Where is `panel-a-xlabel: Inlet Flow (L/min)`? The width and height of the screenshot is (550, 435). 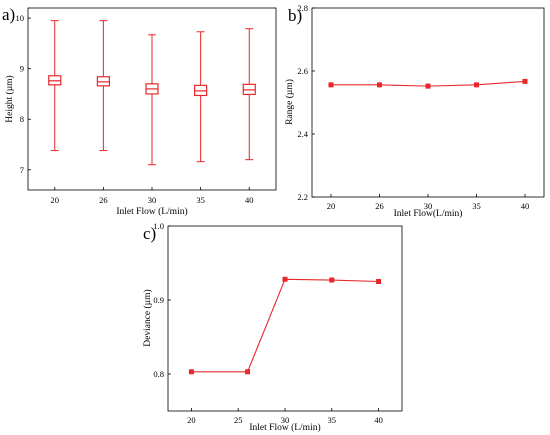 panel-a-xlabel: Inlet Flow (L/min) is located at coordinates (151, 211).